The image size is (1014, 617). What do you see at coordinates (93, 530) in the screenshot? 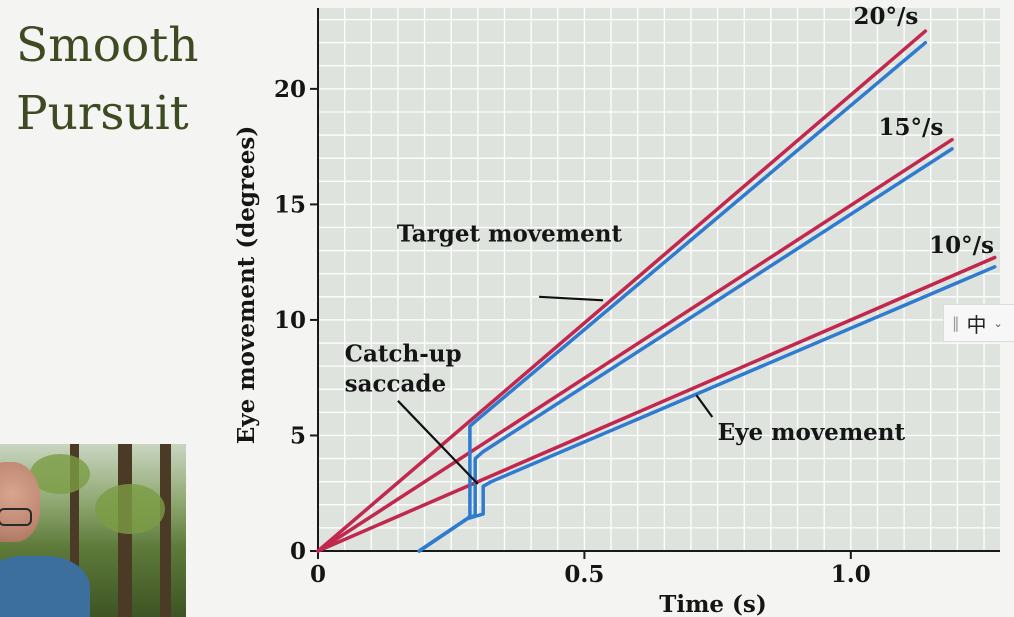
I see `webcam-video` at bounding box center [93, 530].